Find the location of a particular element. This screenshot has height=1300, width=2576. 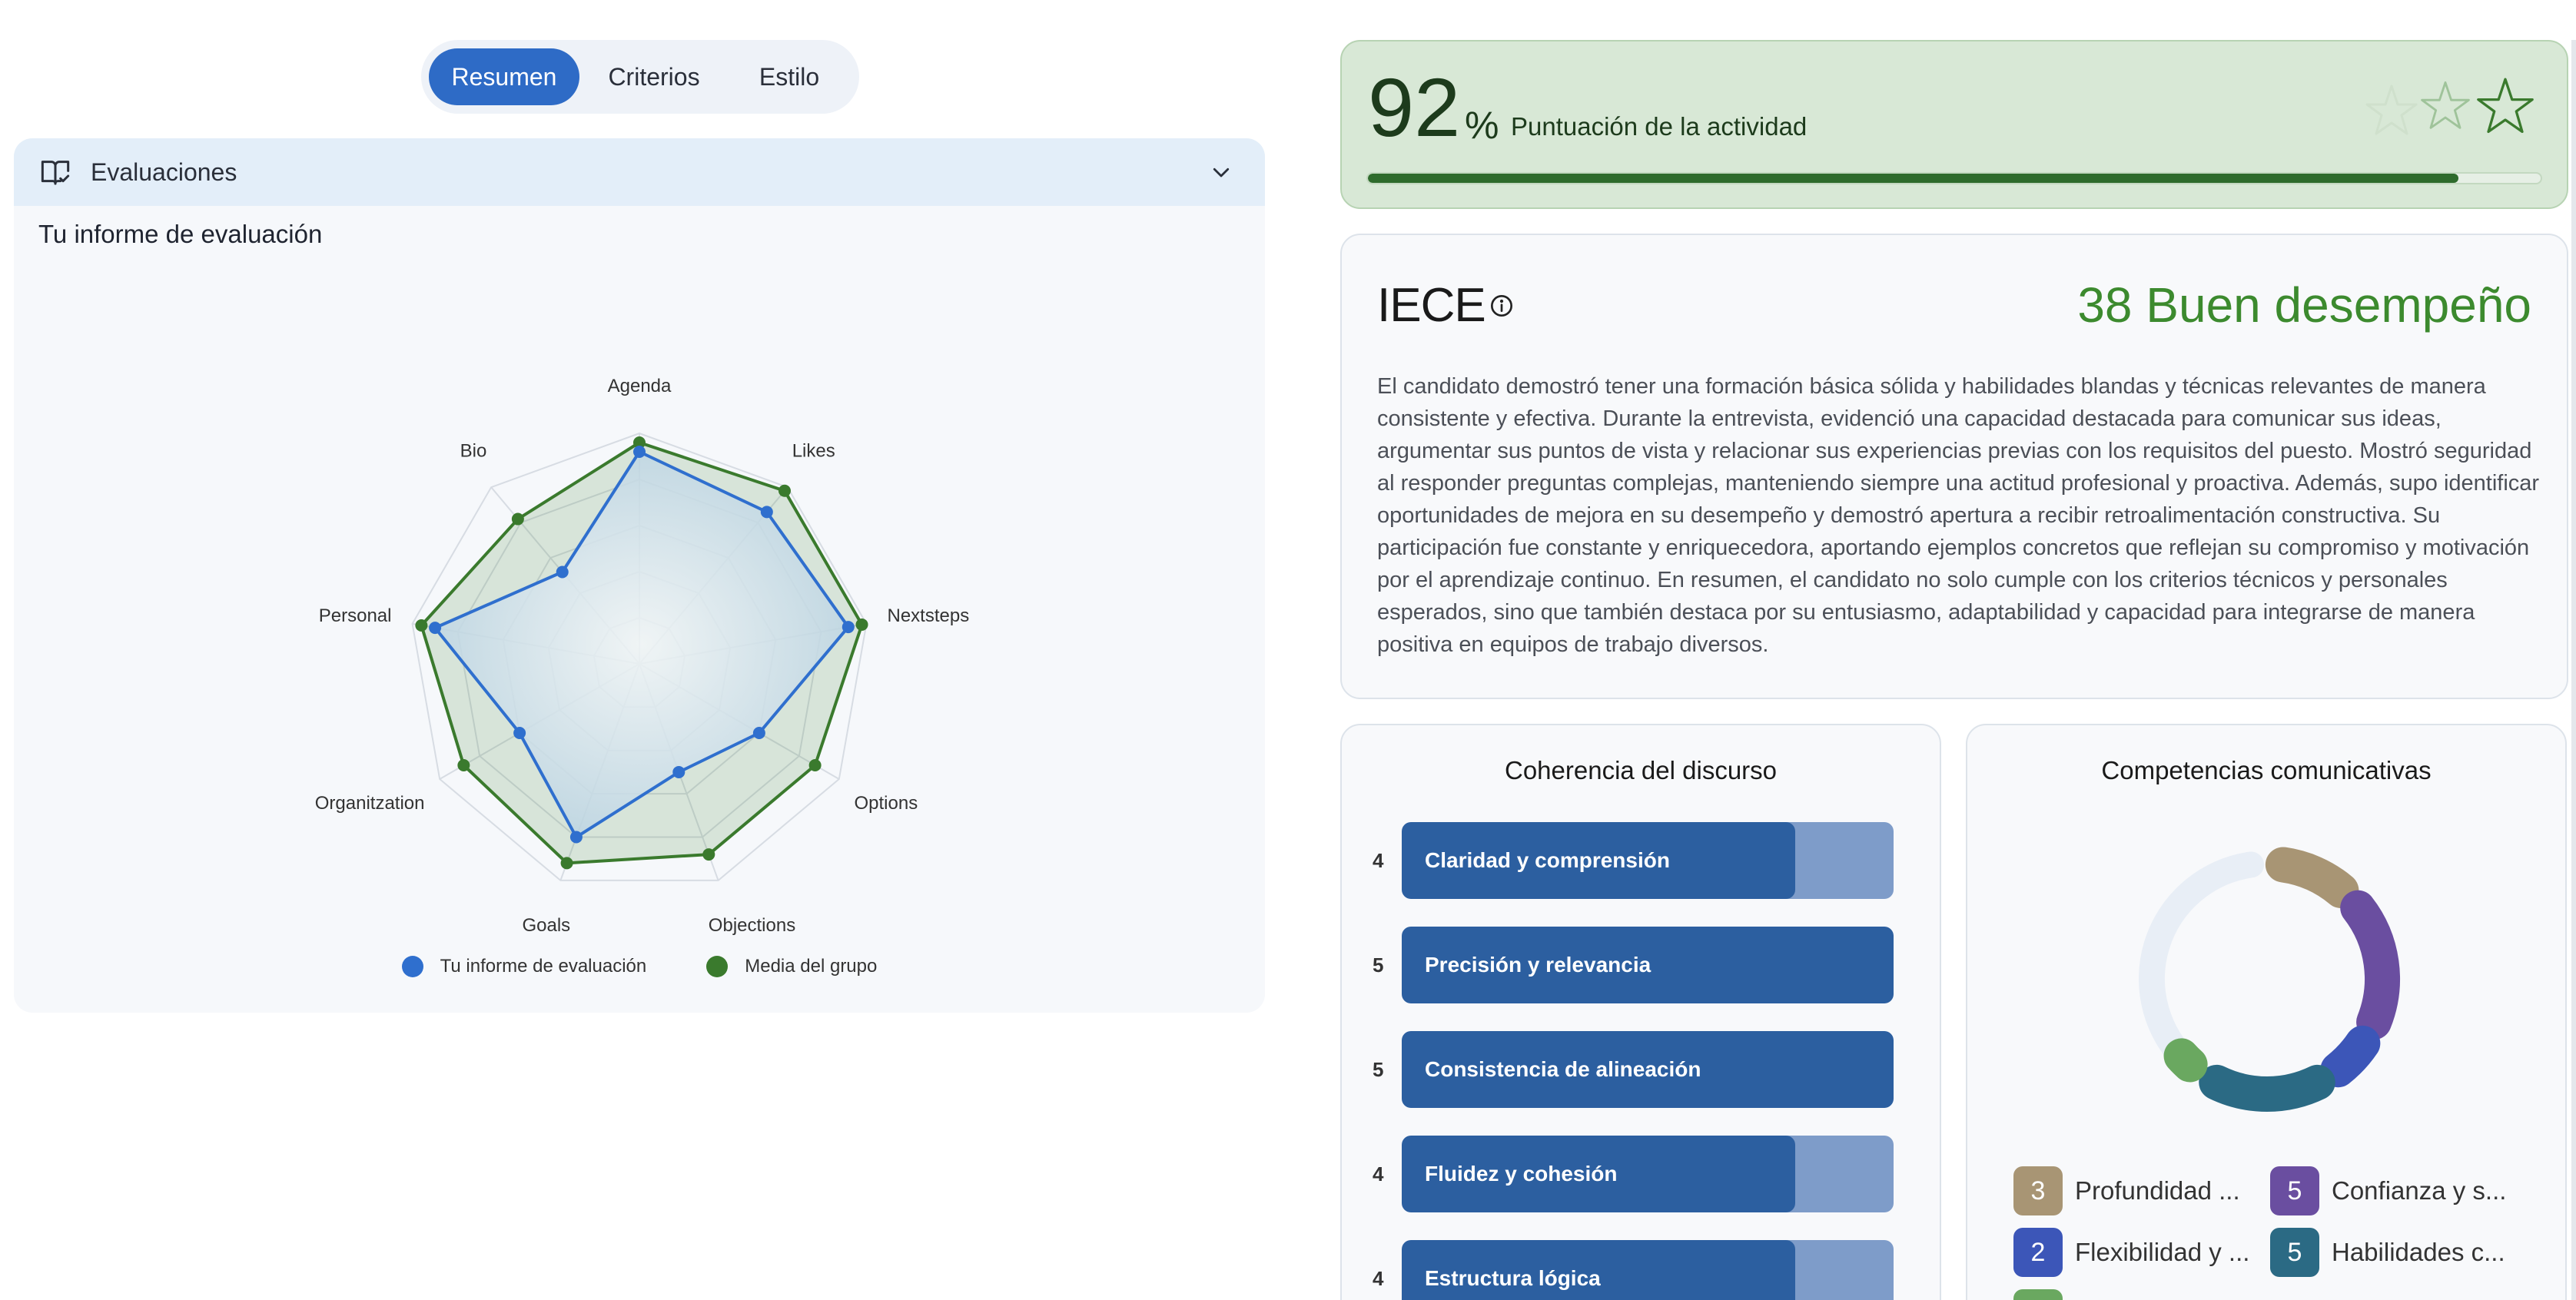

score-value: 92 is located at coordinates (1414, 107).